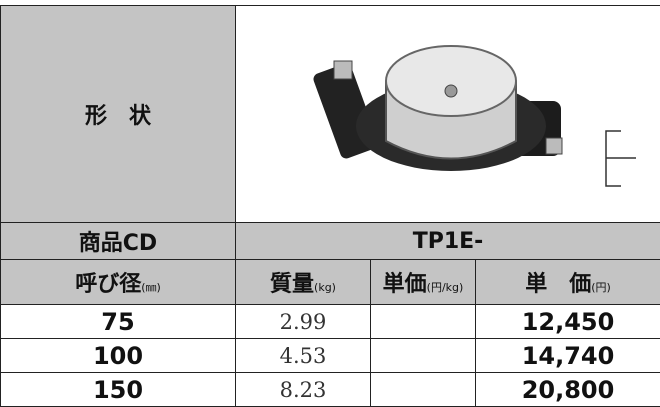 Image resolution: width=660 pixels, height=407 pixels. What do you see at coordinates (108, 284) in the screenshot?
I see `header-label: 呼び径` at bounding box center [108, 284].